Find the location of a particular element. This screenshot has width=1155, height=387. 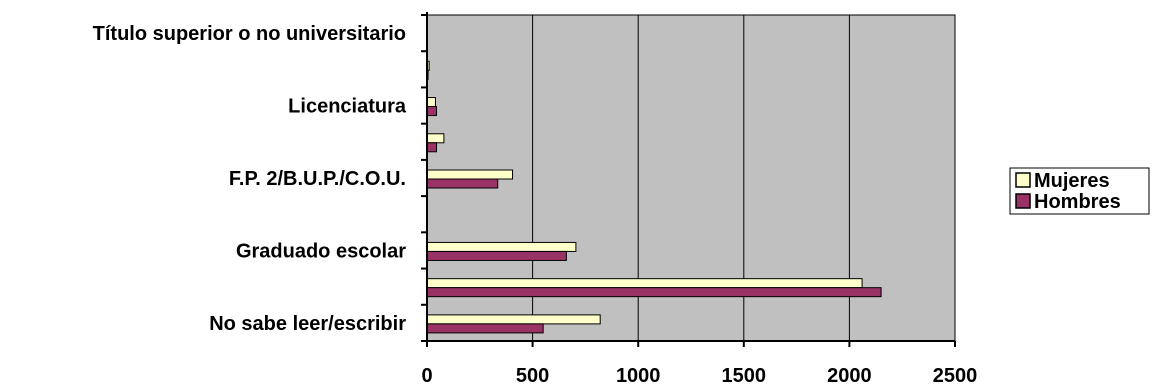

category-label: Licenciatura is located at coordinates (347, 107).